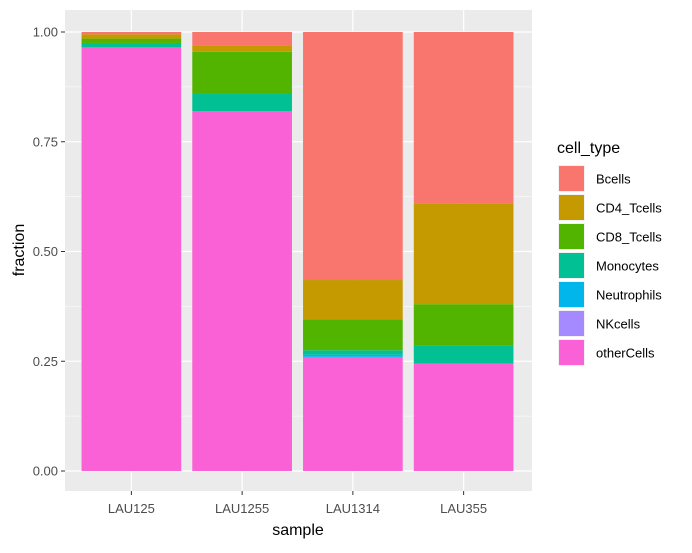 The height and width of the screenshot is (553, 692). I want to click on bar-segment-CD8_Tcells-LAU1314, so click(353, 335).